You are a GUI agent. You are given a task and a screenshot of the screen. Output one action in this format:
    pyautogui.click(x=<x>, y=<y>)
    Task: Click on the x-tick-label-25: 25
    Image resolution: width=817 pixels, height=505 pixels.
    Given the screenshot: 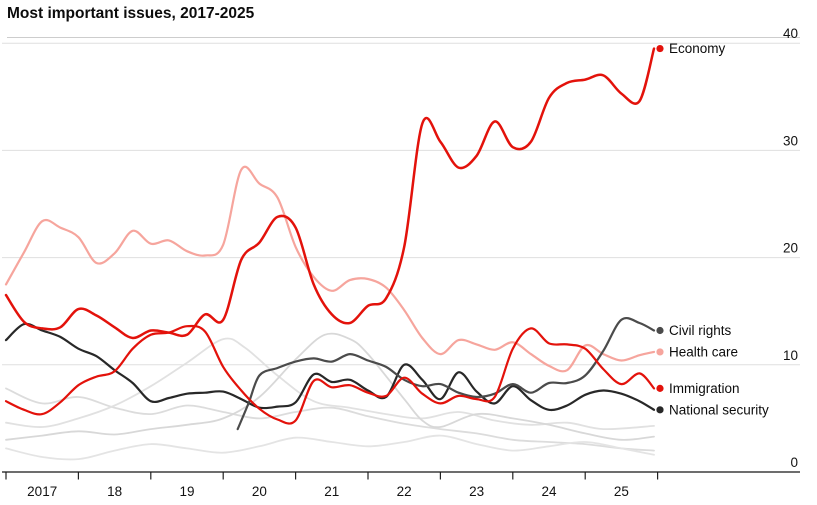 What is the action you would take?
    pyautogui.click(x=621, y=491)
    